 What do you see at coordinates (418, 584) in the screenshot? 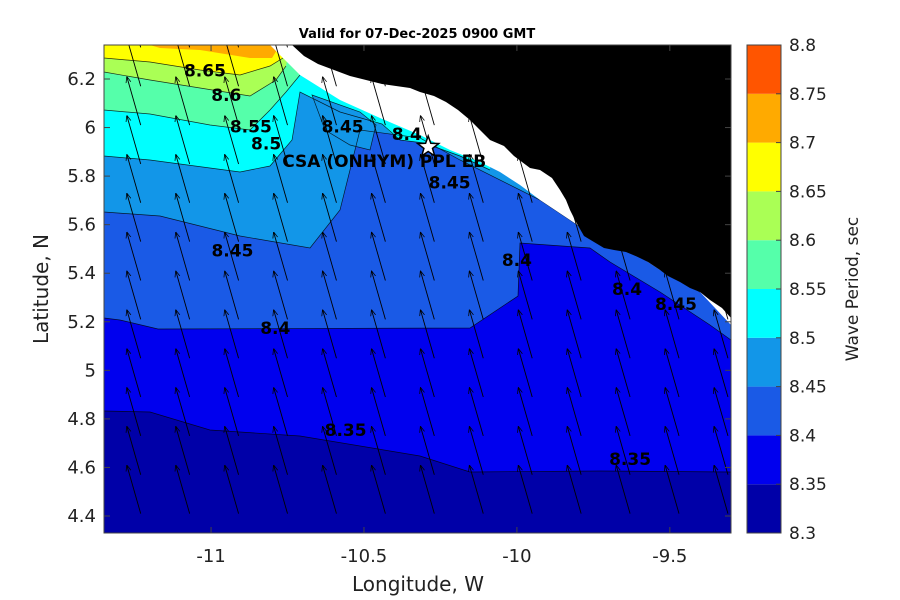
I see `x-axis-label: Longitude, W` at bounding box center [418, 584].